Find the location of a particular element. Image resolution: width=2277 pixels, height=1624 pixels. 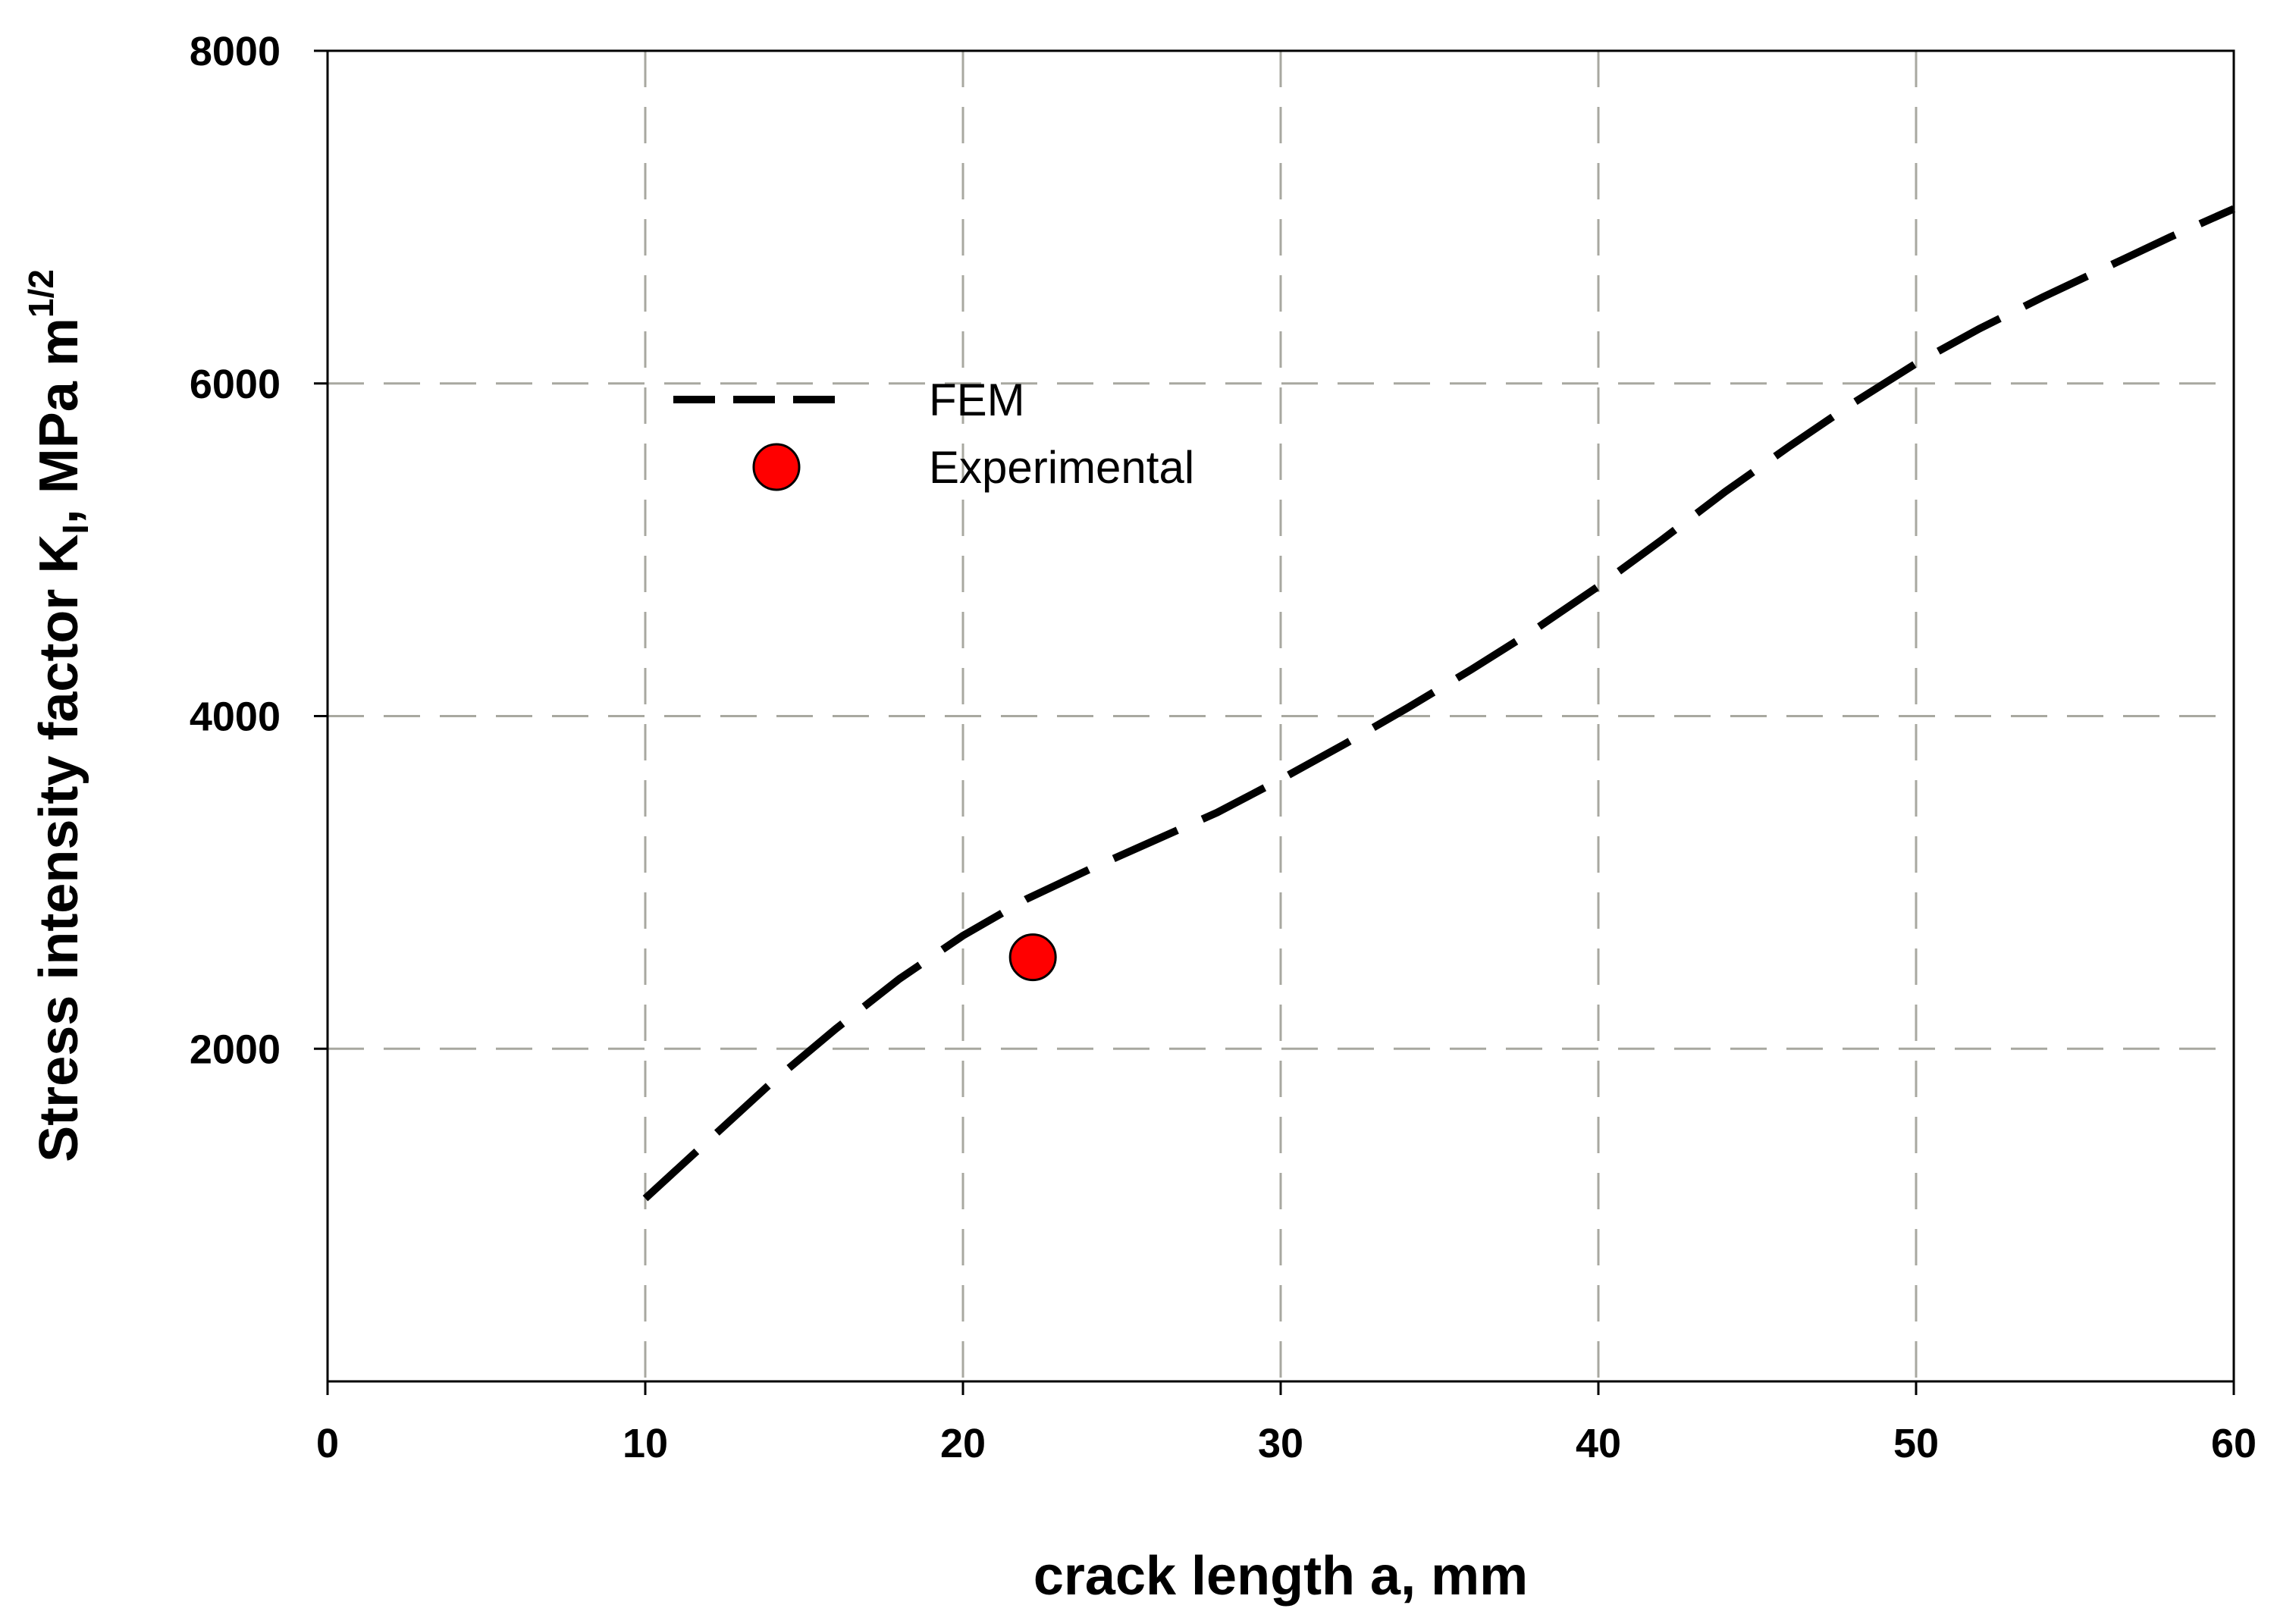

y-axis-title-unit: , MPa m is located at coordinates (59, 421).